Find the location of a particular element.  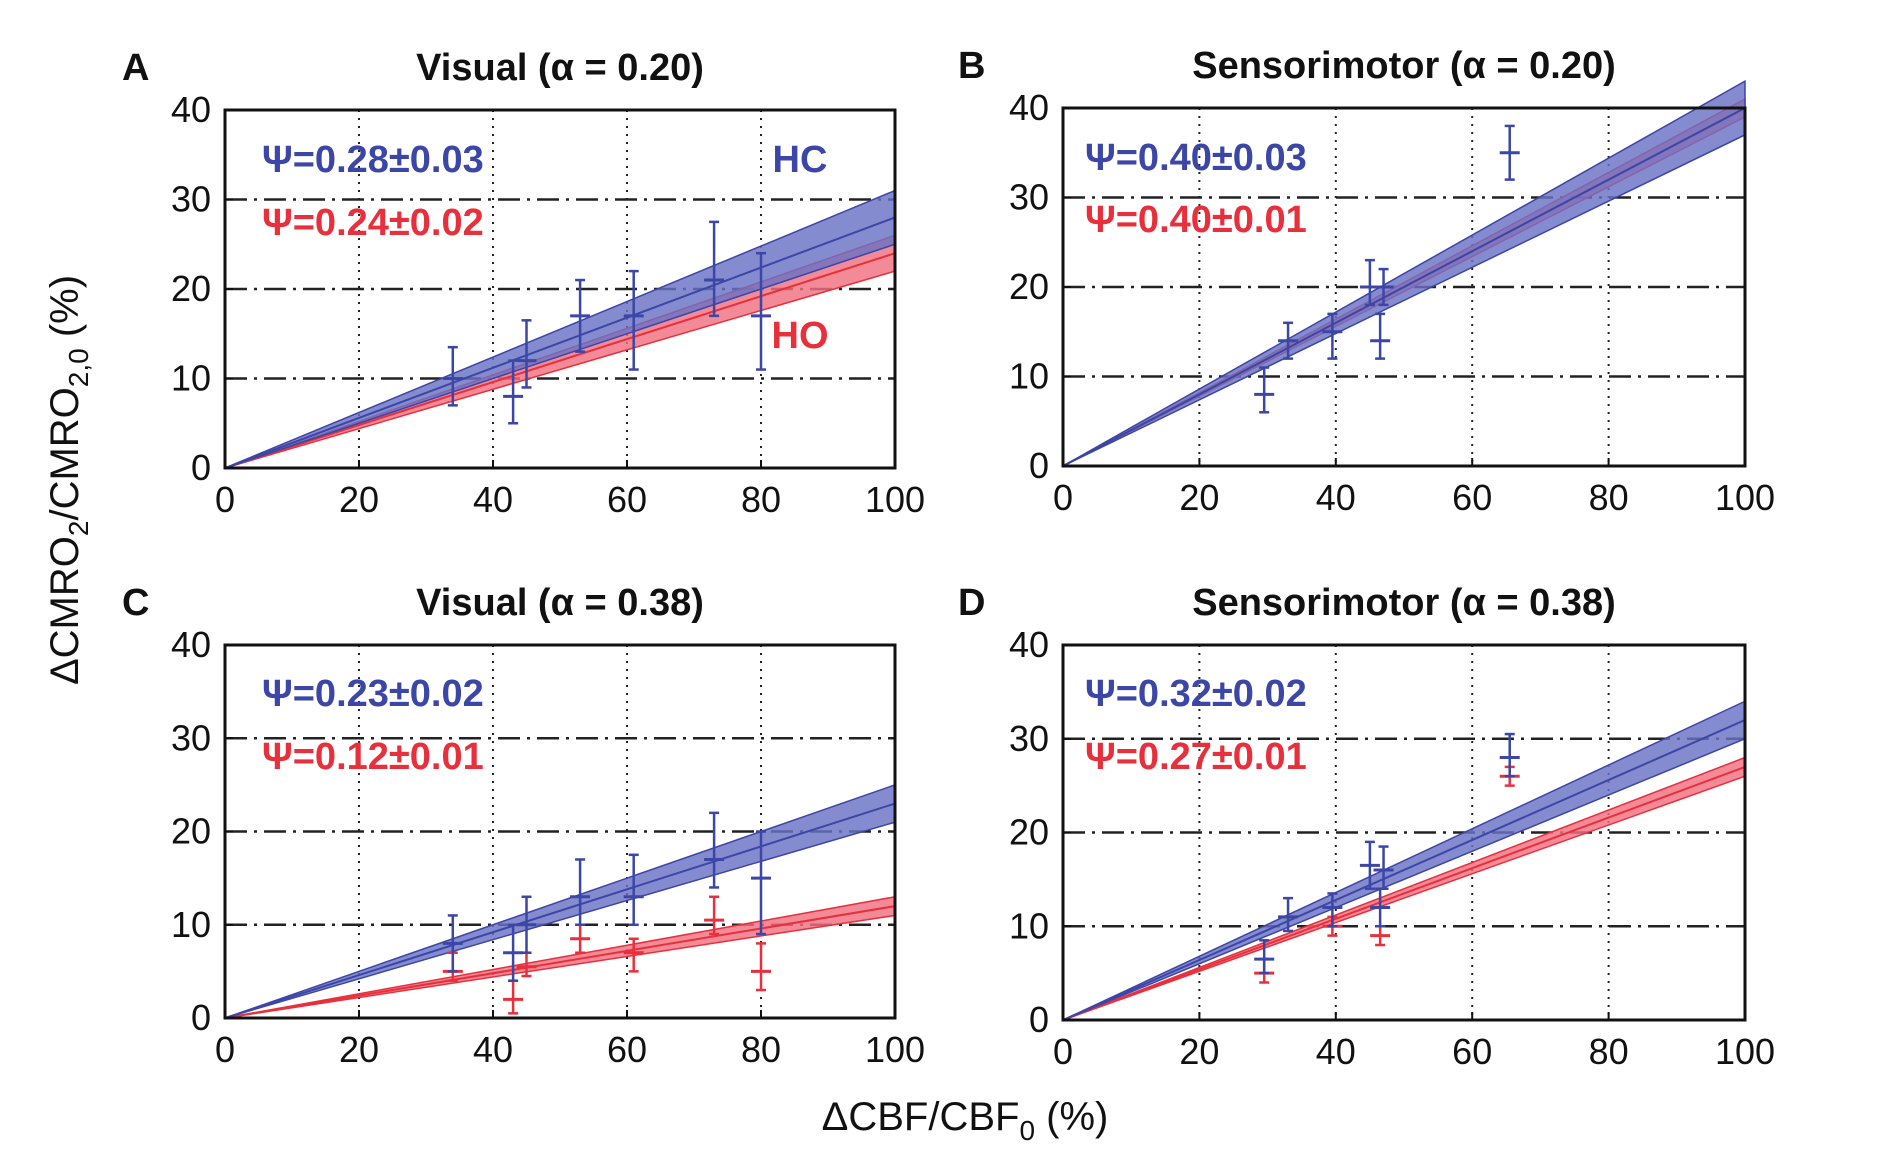

fit-band-ho is located at coordinates (1404, 888).